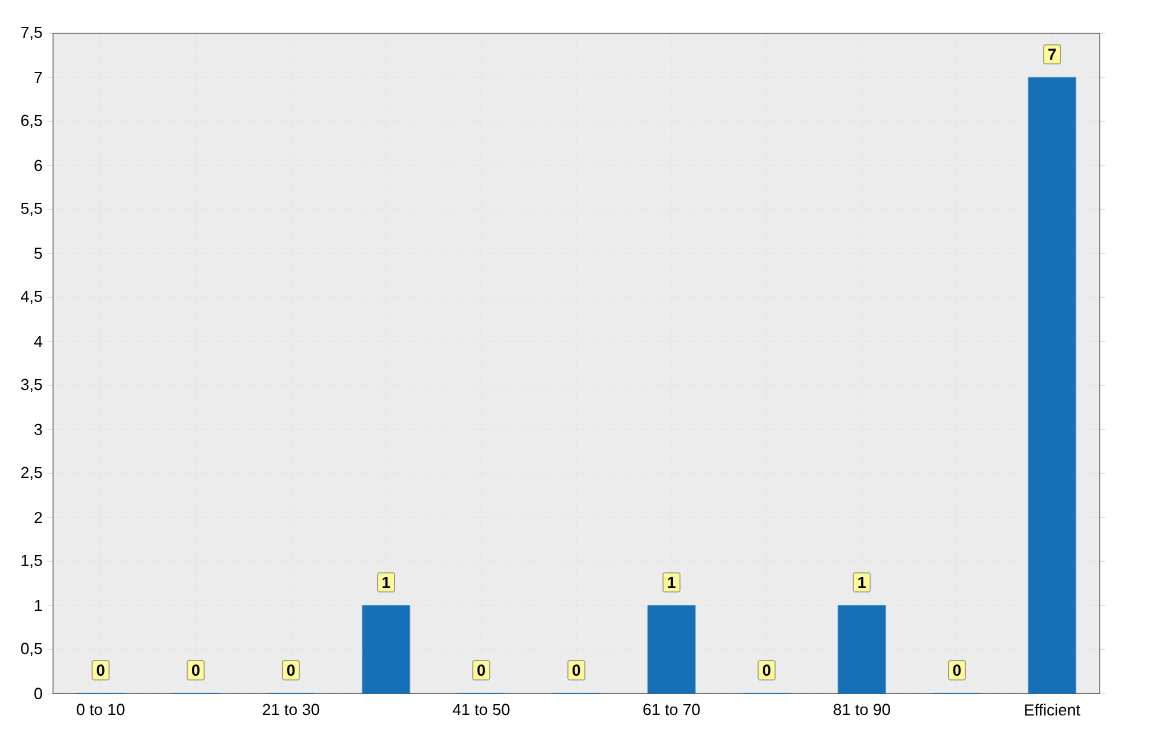 This screenshot has height=735, width=1152. Describe the element at coordinates (38, 253) in the screenshot. I see `y-tick-label: 5` at that location.